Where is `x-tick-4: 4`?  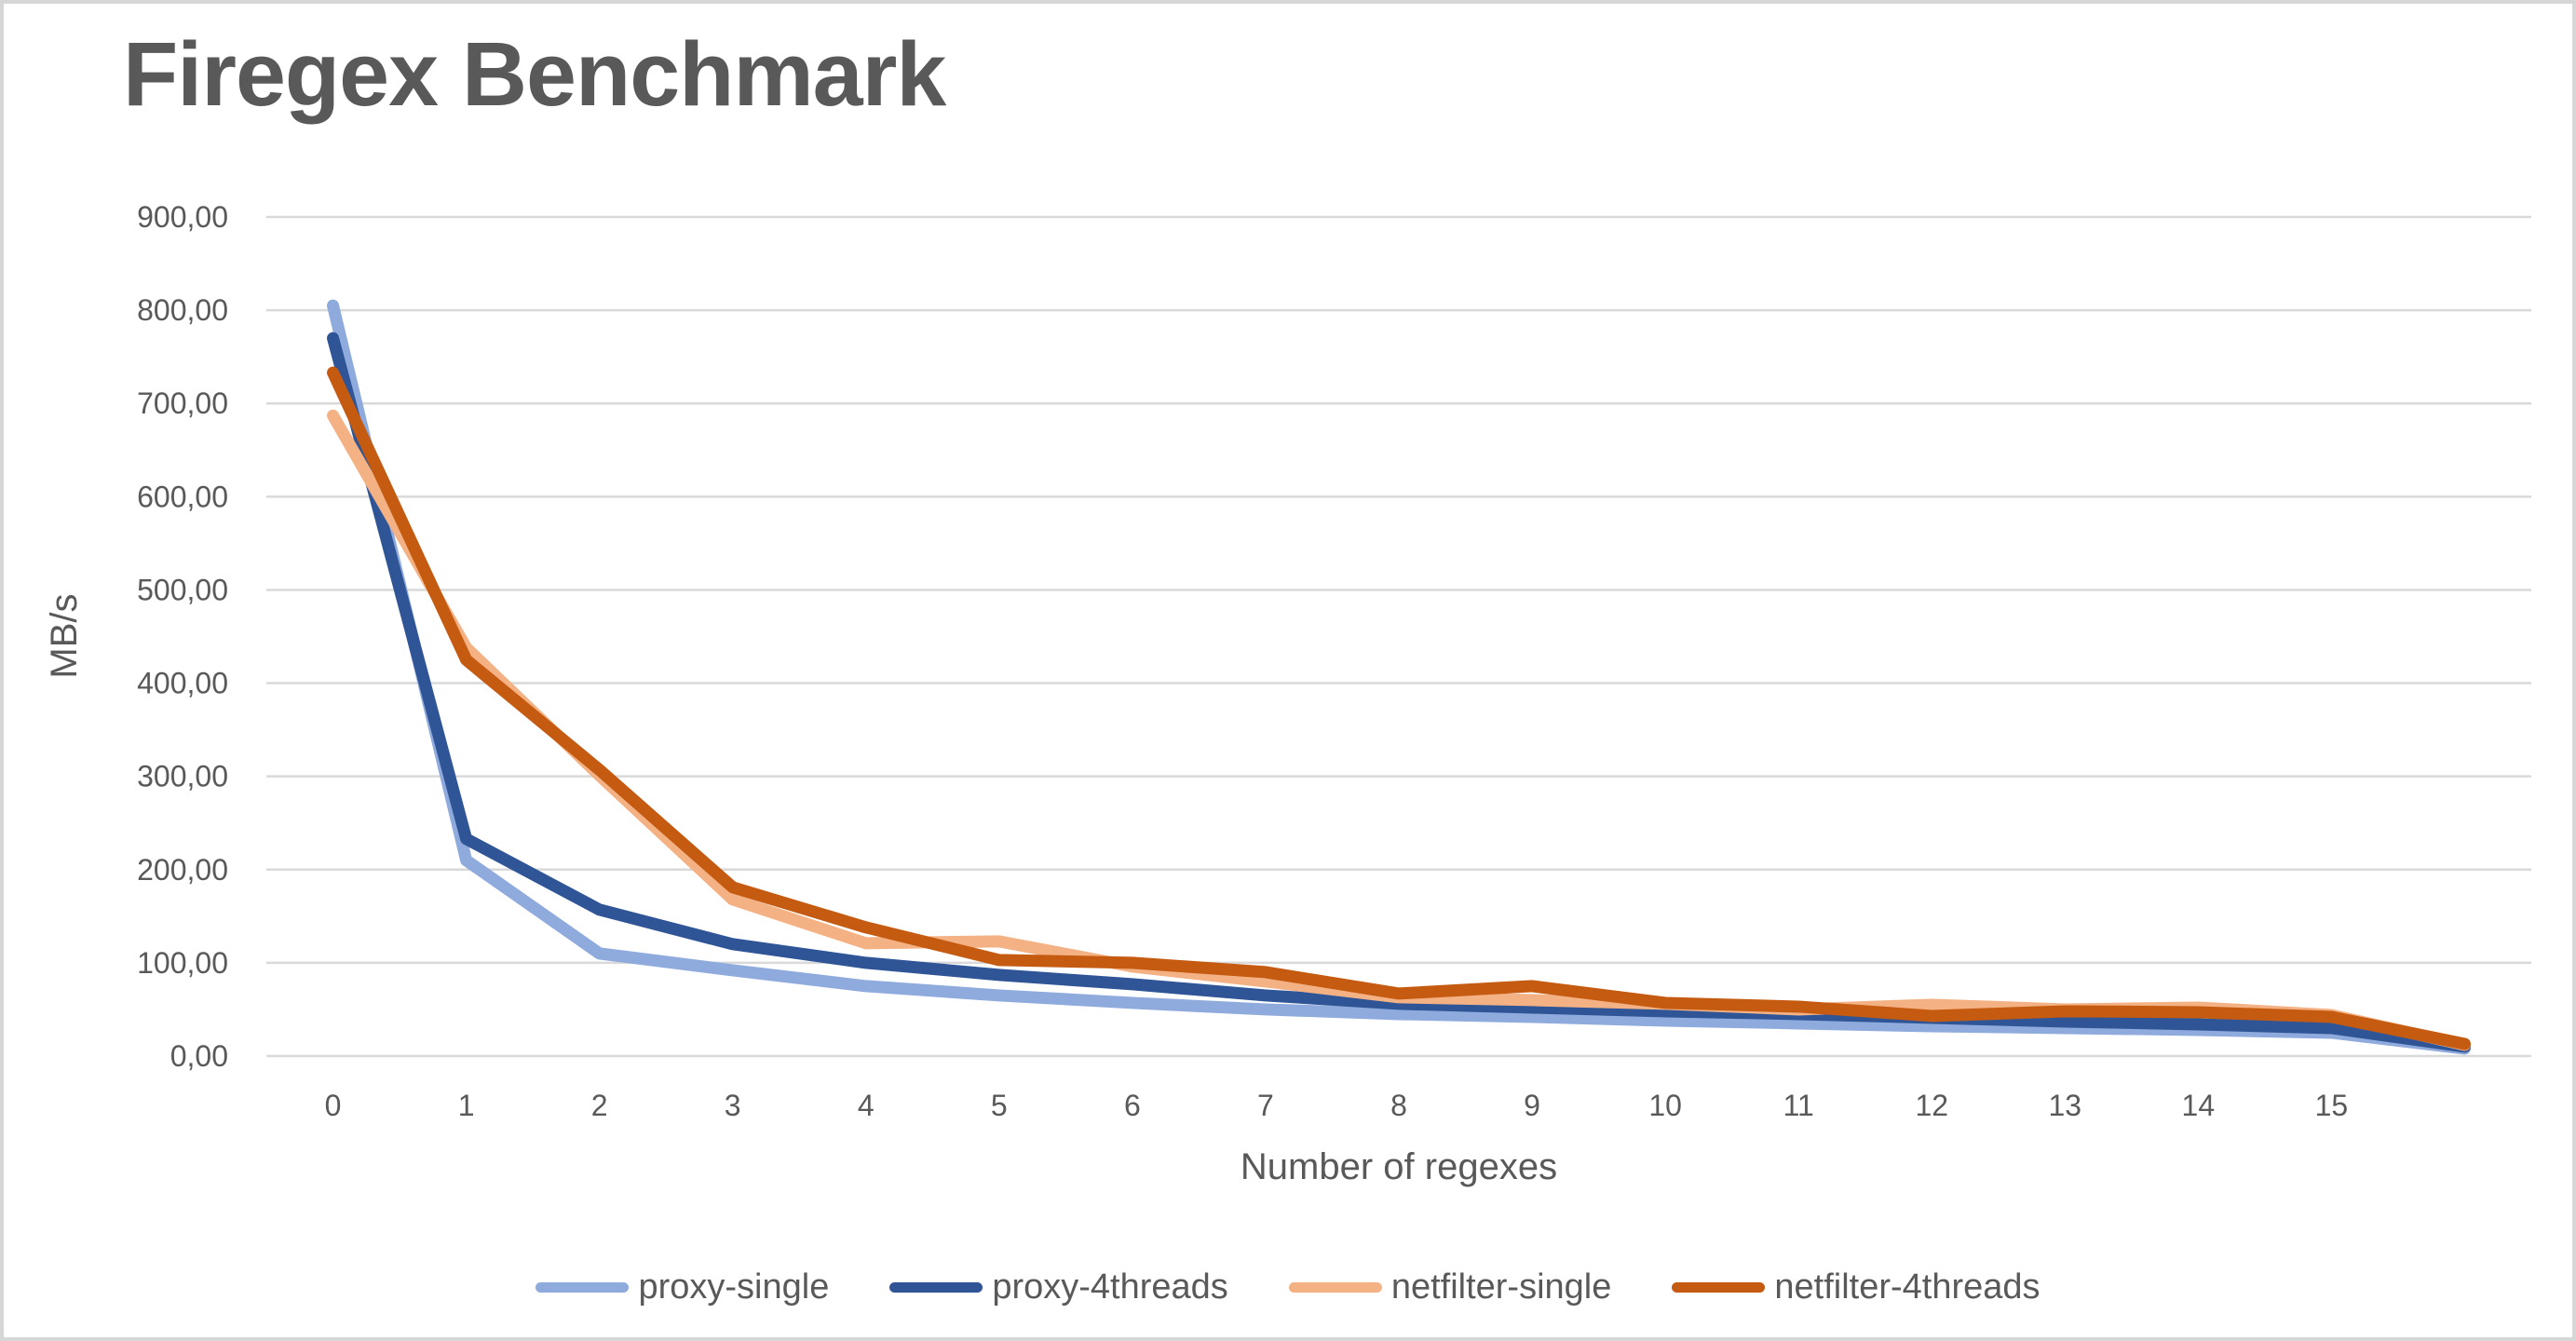
x-tick-4: 4 is located at coordinates (866, 1105).